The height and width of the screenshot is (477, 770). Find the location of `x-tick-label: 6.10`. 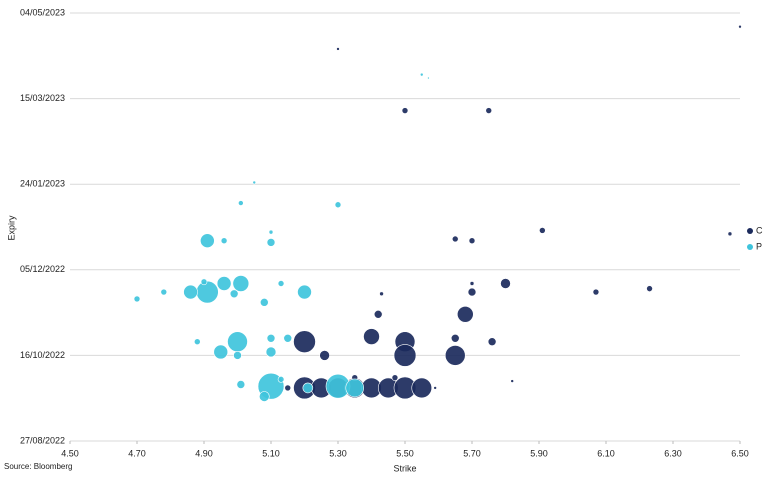

x-tick-label: 6.10 is located at coordinates (606, 453).